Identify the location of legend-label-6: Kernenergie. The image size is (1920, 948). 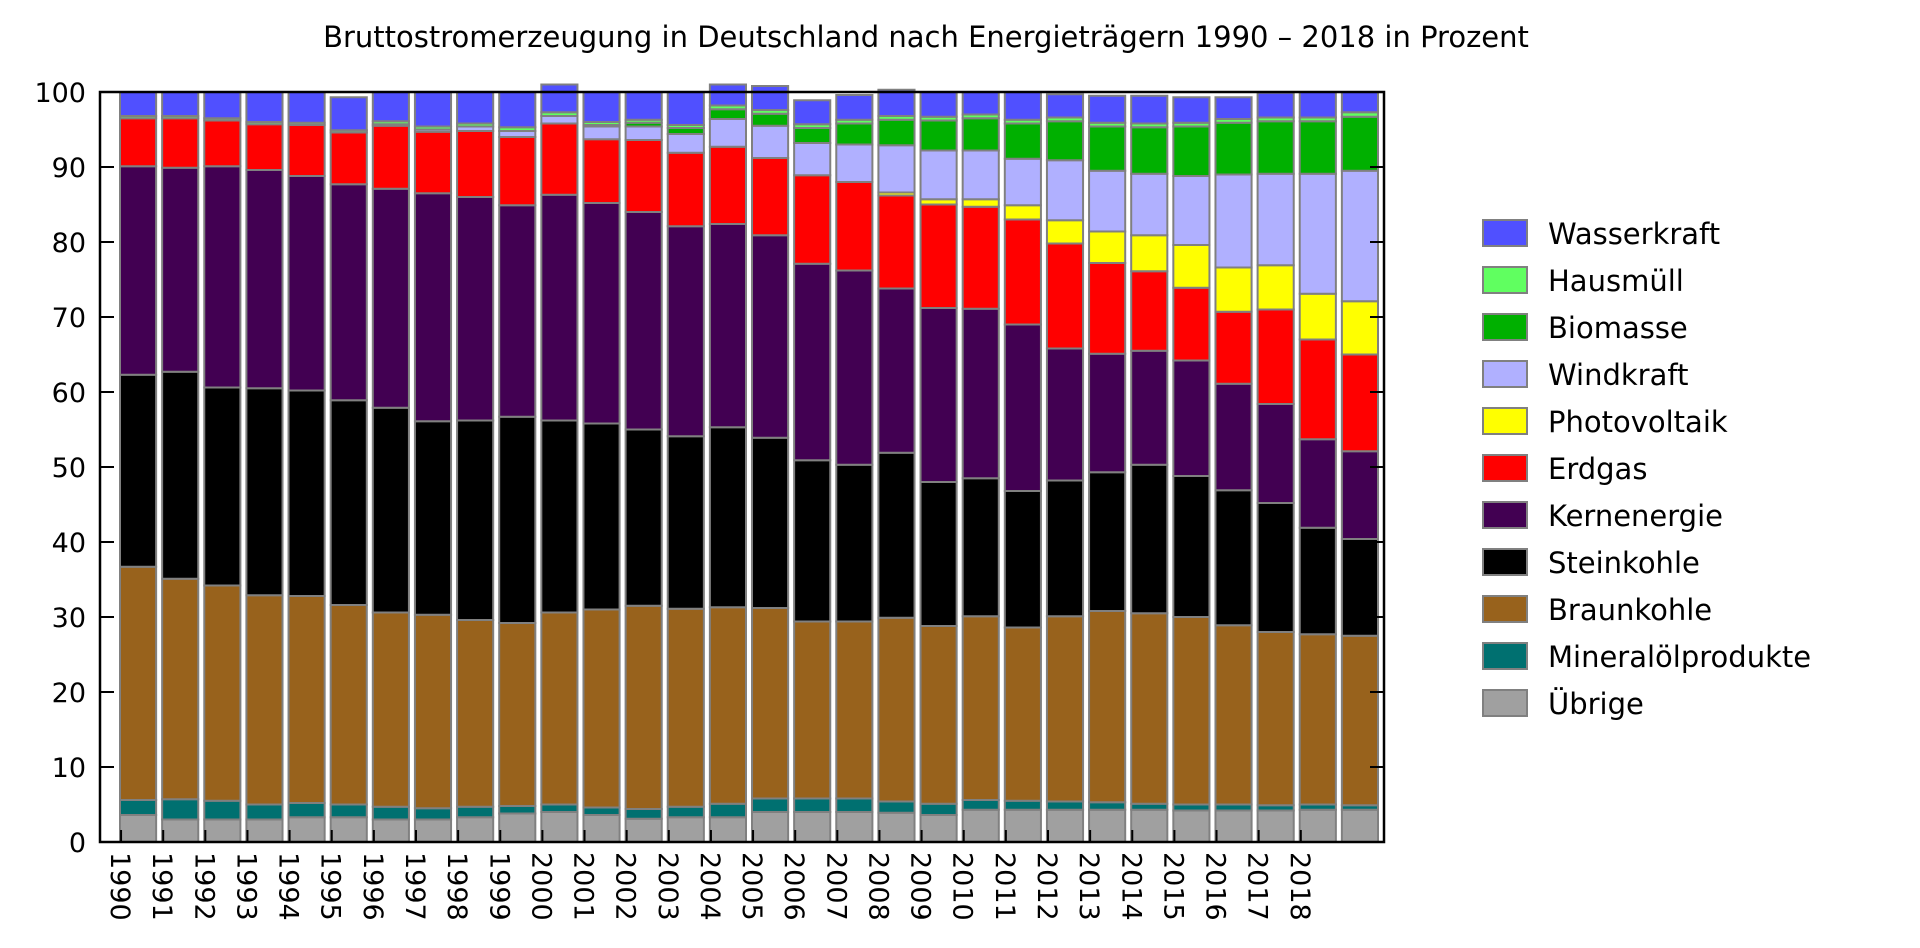
(1635, 516).